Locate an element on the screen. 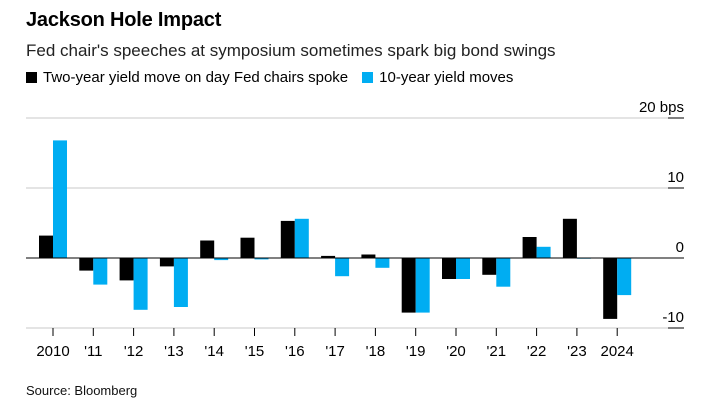  x-tick-label: '23 is located at coordinates (577, 351).